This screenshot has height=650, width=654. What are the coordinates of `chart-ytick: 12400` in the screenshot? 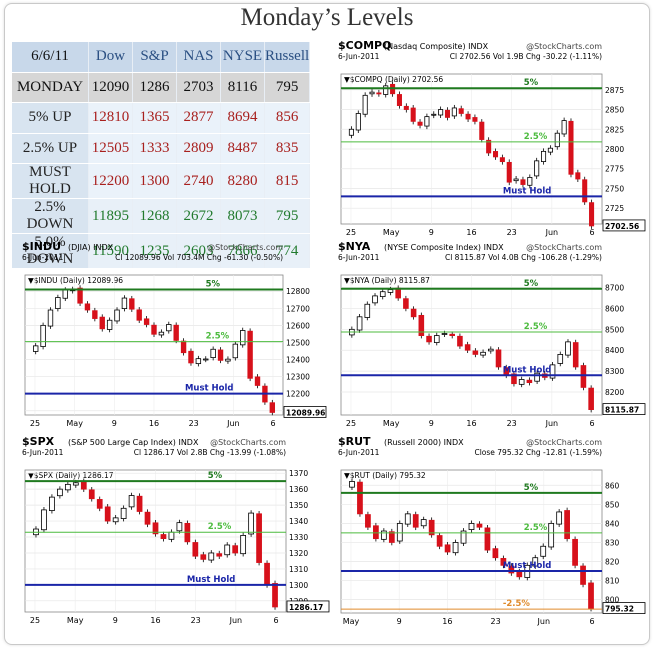 It's located at (298, 360).